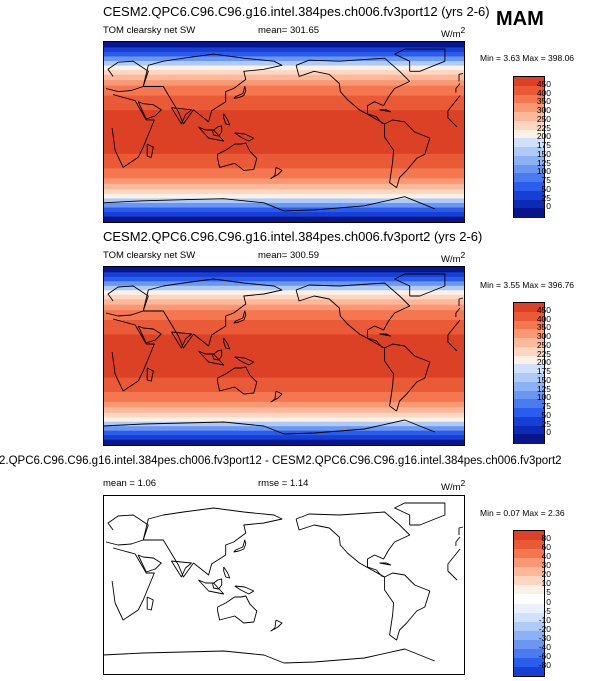 Image resolution: width=609 pixels, height=681 pixels. What do you see at coordinates (544, 628) in the screenshot?
I see `colorbar-tick-label: -20` at bounding box center [544, 628].